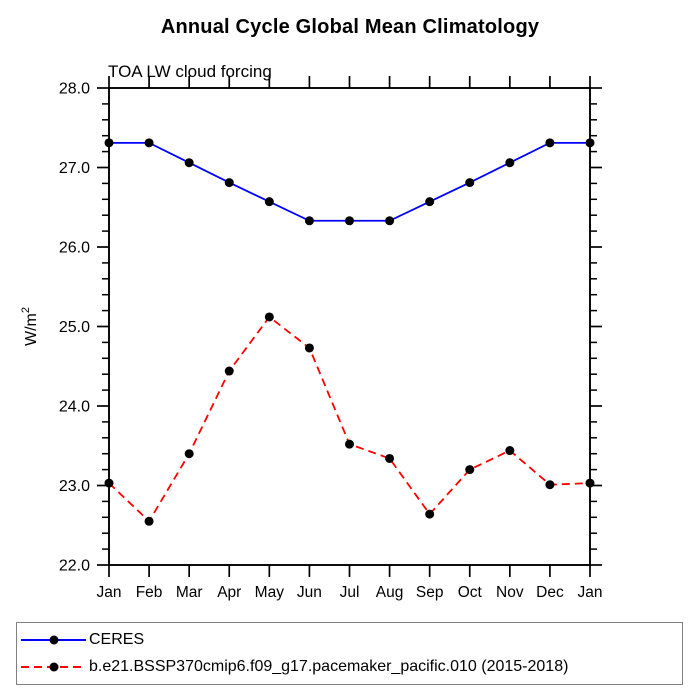  I want to click on x-axis-tick-label: Jul, so click(350, 592).